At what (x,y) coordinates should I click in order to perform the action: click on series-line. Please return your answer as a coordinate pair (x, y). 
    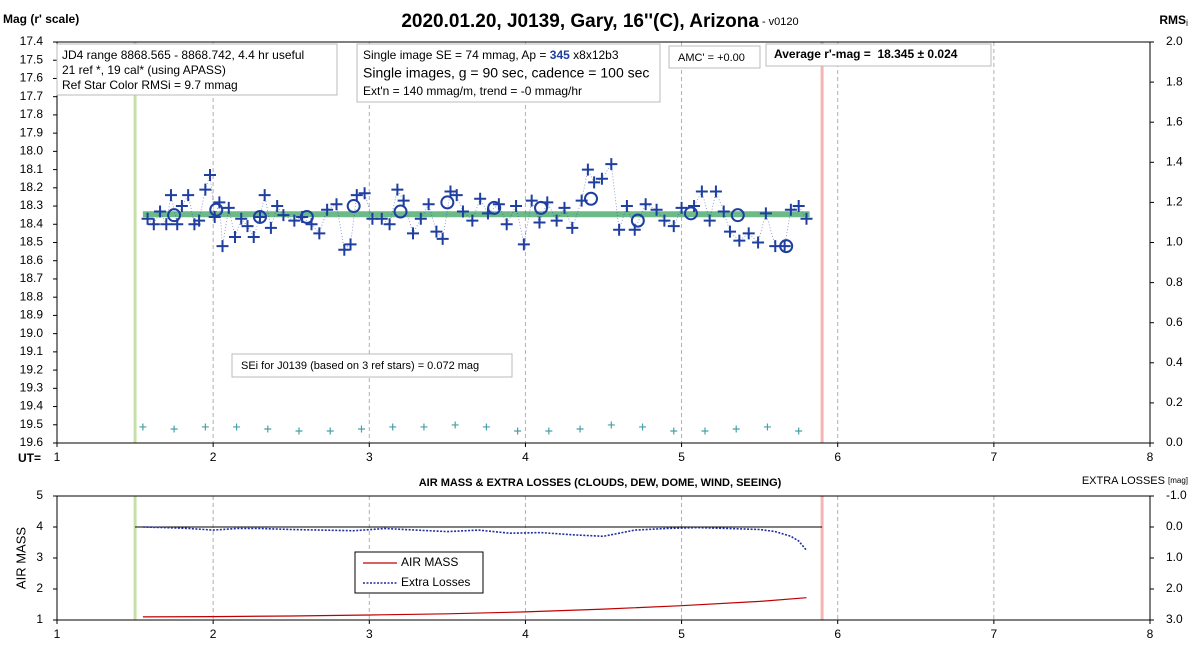
    Looking at the image, I should click on (475, 538).